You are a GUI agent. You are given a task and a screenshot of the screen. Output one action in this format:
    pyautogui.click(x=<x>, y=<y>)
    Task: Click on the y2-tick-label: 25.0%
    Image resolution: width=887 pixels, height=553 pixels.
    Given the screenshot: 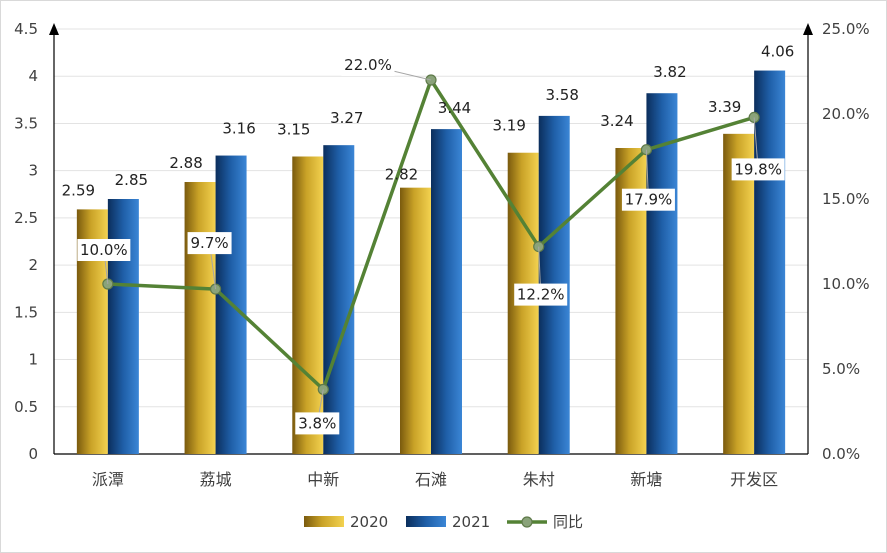 What is the action you would take?
    pyautogui.click(x=846, y=29)
    